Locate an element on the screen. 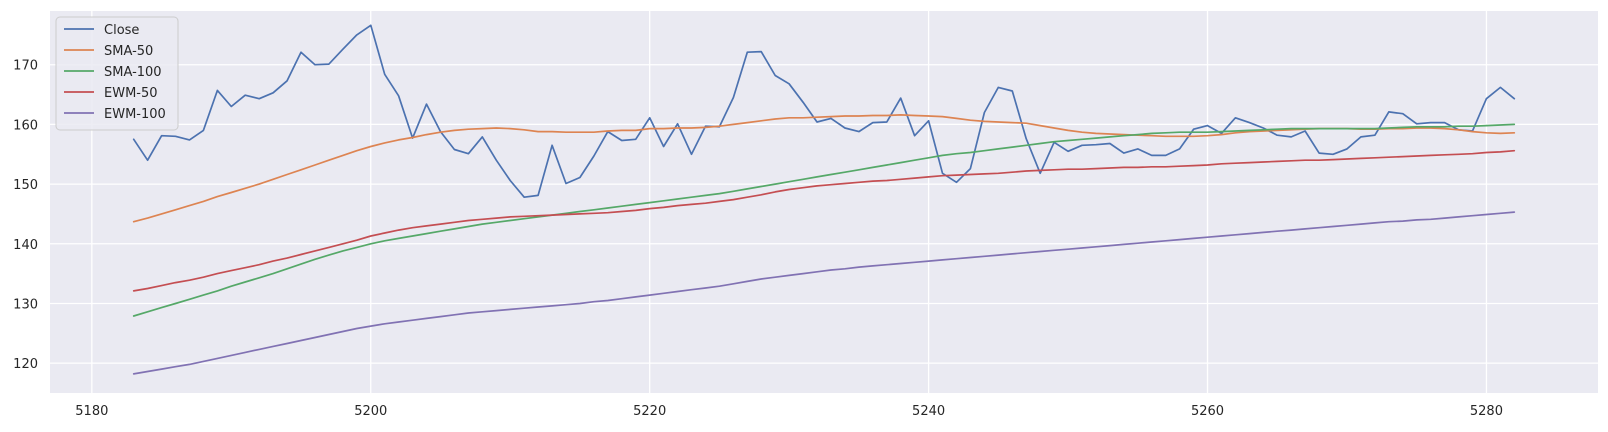  y-tick-label: 150 is located at coordinates (25, 185).